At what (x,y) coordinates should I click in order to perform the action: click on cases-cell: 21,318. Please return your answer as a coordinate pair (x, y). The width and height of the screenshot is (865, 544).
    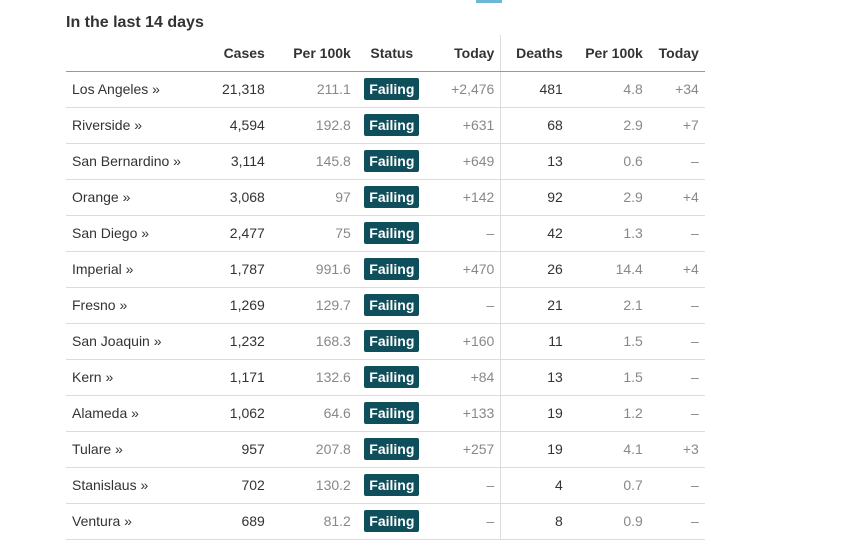
    Looking at the image, I should click on (243, 89).